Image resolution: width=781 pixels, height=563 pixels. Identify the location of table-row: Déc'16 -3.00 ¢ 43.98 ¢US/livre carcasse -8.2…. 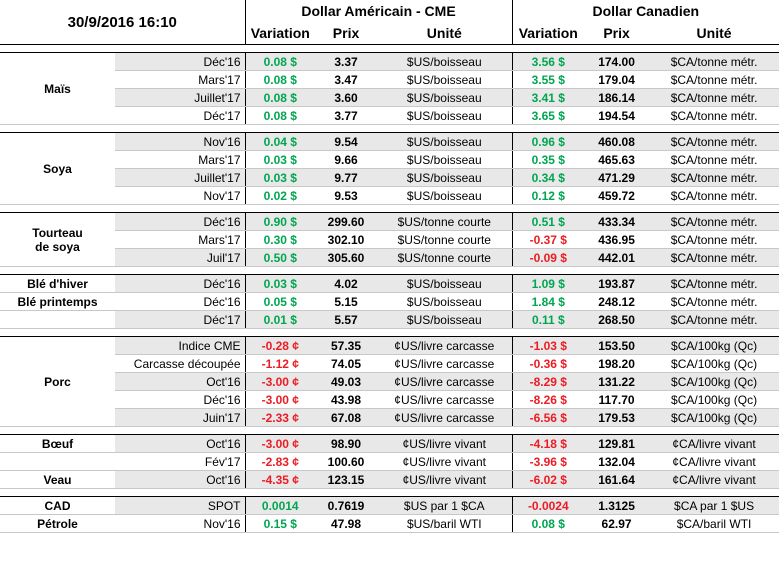
(390, 399).